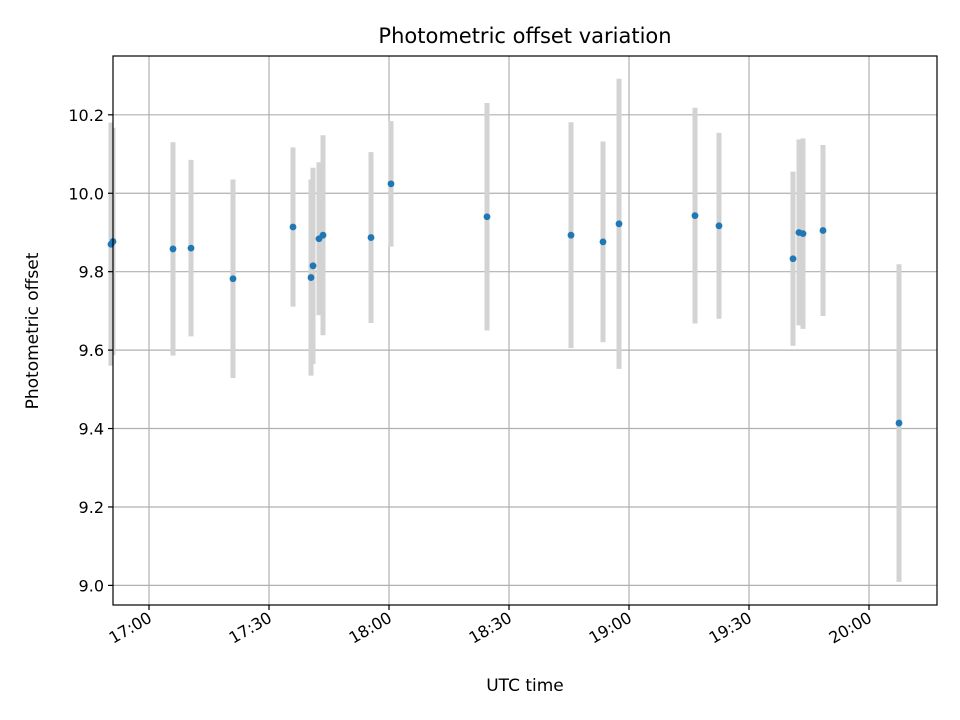 Image resolution: width=960 pixels, height=720 pixels. I want to click on y-axis-ticks: 9.0 9.2 9.4 9.6 9.8 10.0 10.2, so click(90, 350).